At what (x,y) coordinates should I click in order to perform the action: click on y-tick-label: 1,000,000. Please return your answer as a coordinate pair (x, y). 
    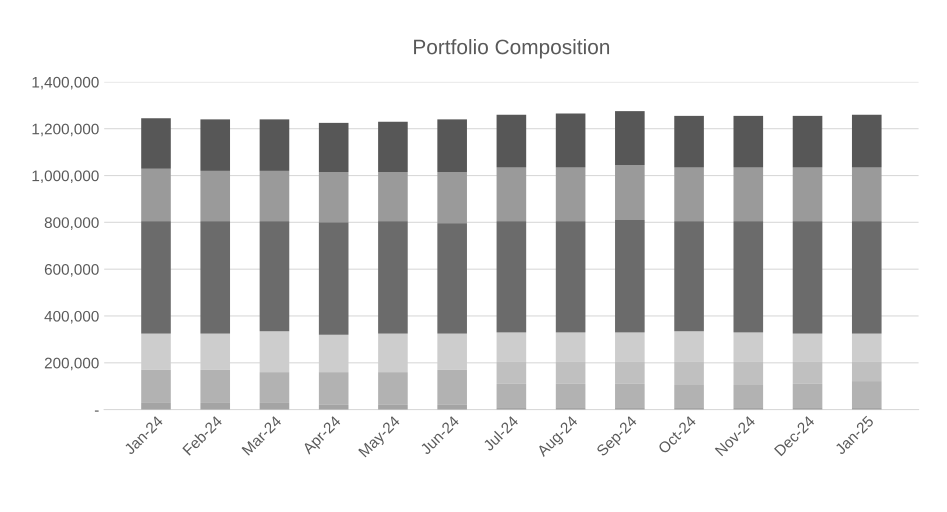
    Looking at the image, I should click on (65, 177).